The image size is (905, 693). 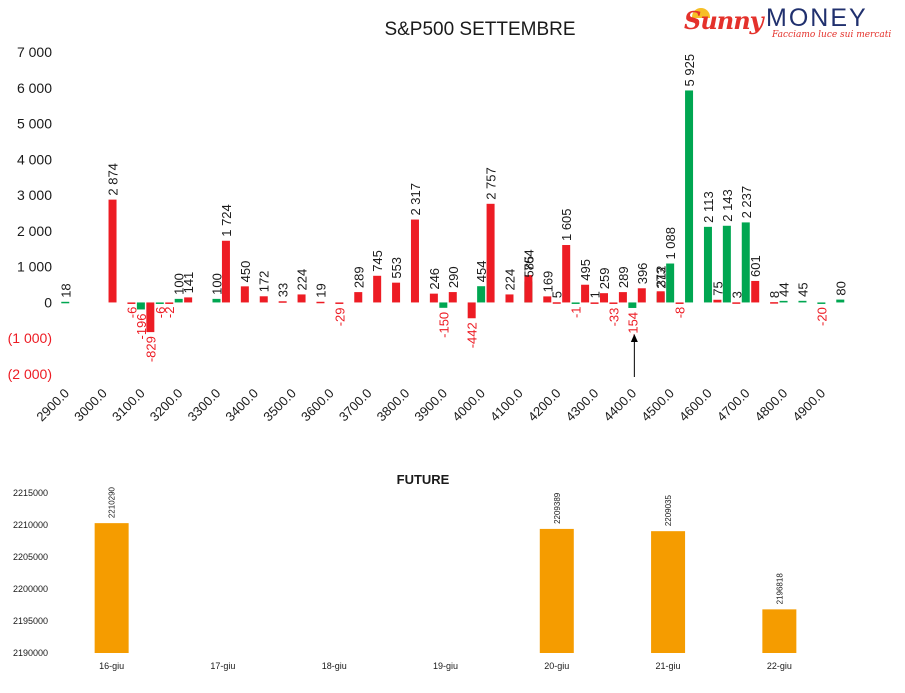 I want to click on main-x-tick-label: 3200.0, so click(x=166, y=405).